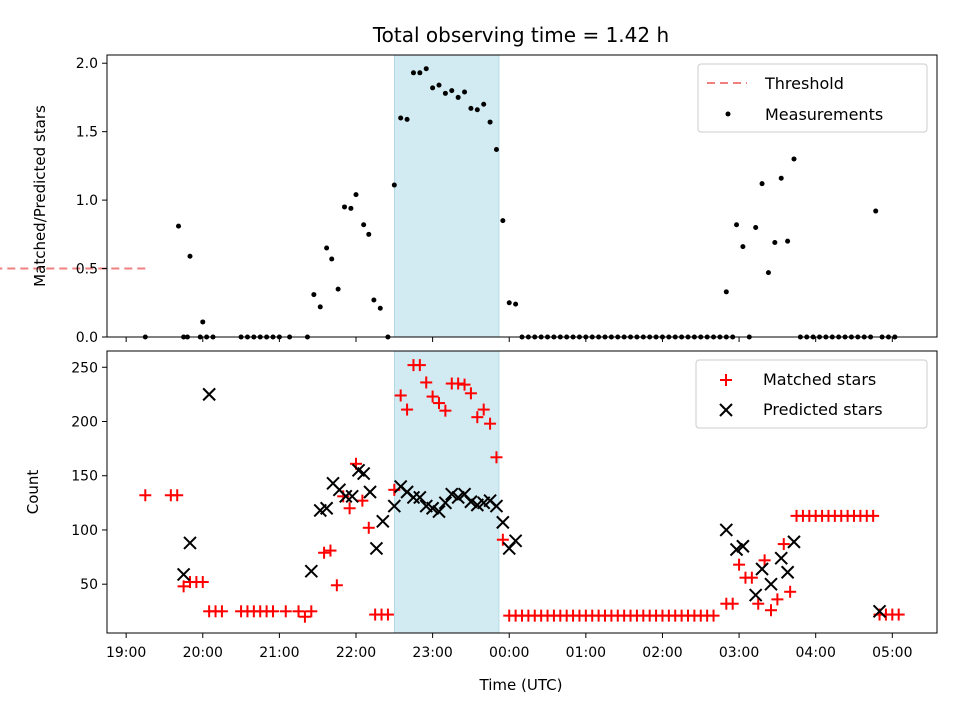 This screenshot has height=720, width=960. Describe the element at coordinates (892, 653) in the screenshot. I see `x-tick-label: 05:00` at that location.